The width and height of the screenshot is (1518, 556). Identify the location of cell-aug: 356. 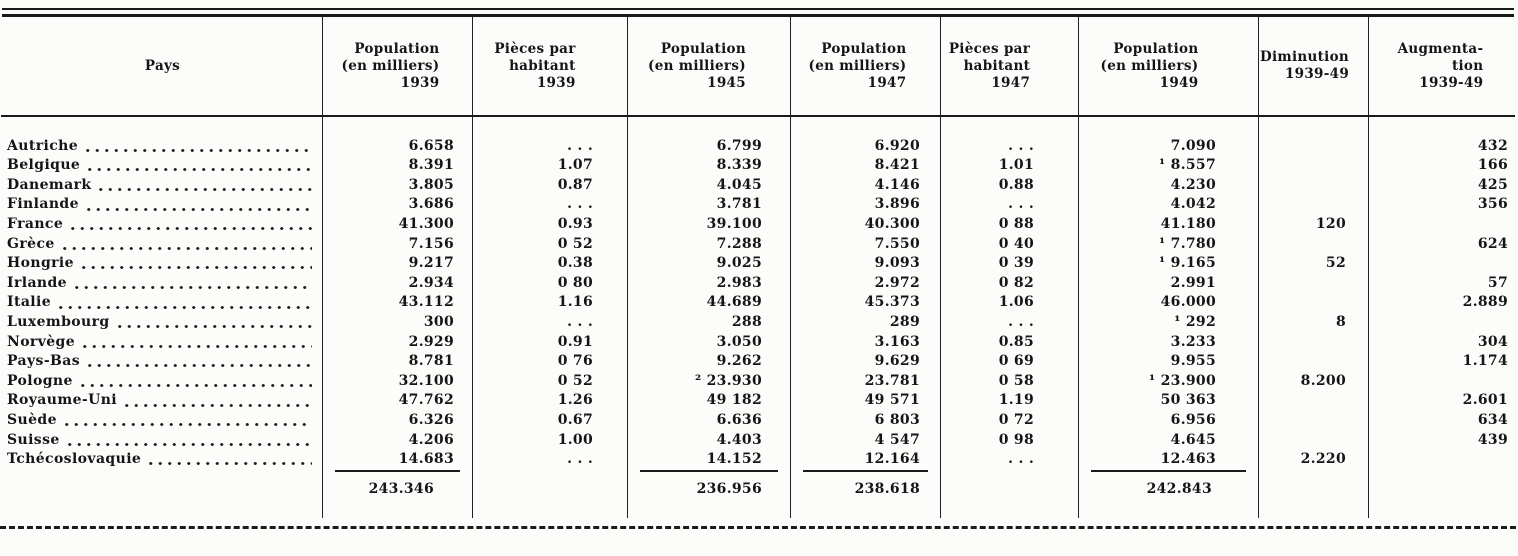
(1442, 205).